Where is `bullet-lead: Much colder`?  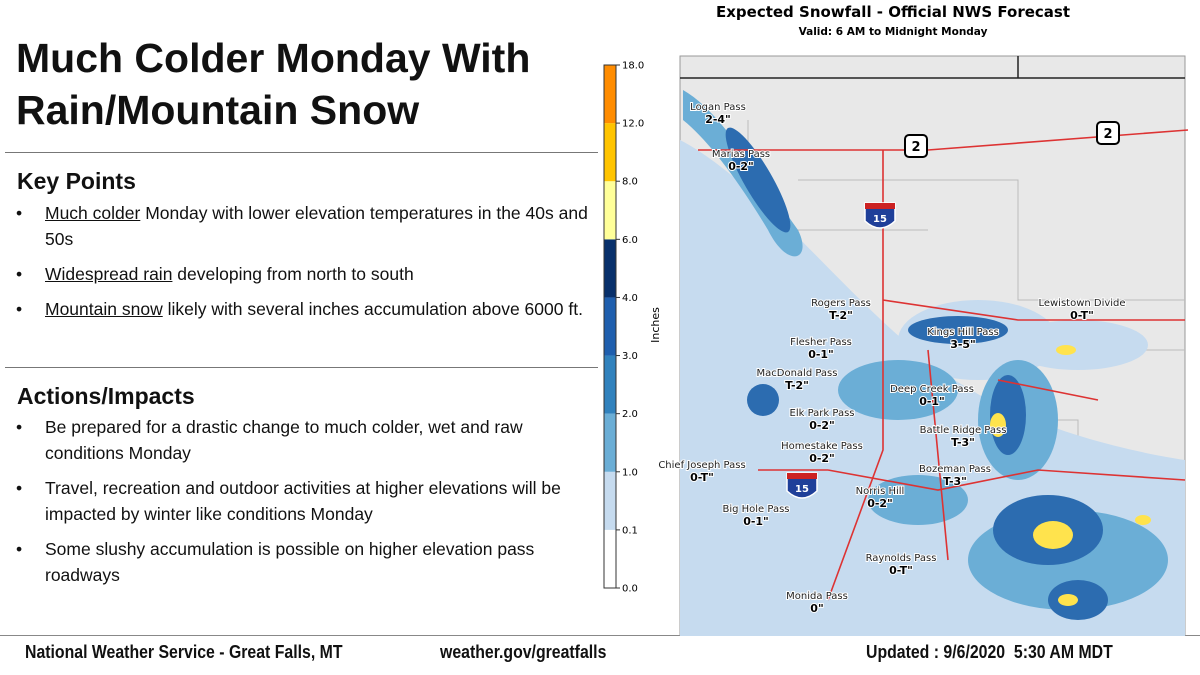 bullet-lead: Much colder is located at coordinates (93, 213).